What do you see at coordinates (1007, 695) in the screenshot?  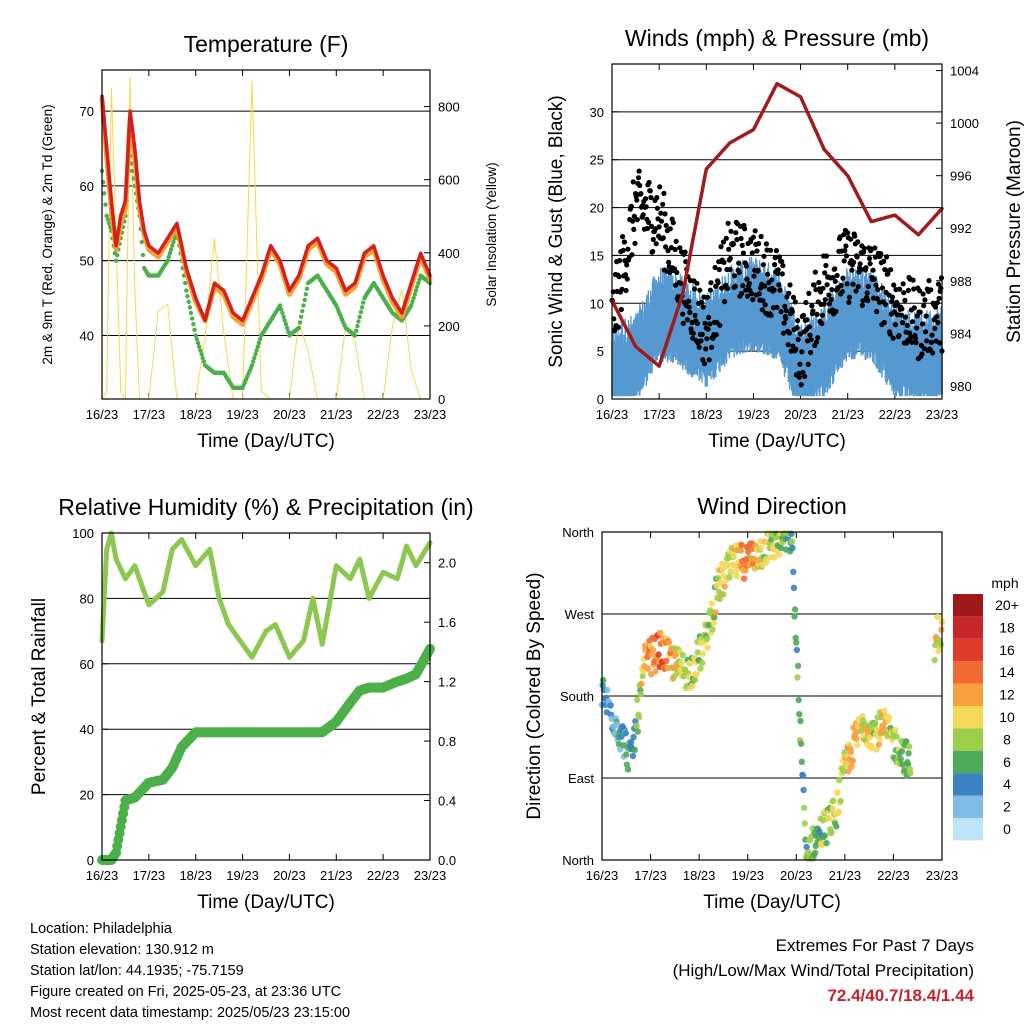 I see `legend-label: 12` at bounding box center [1007, 695].